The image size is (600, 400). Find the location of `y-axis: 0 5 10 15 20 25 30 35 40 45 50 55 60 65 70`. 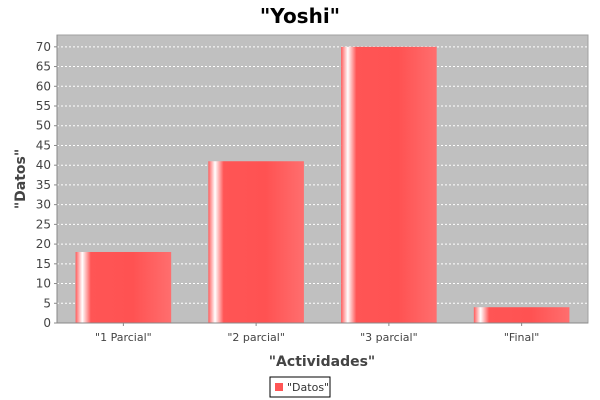

y-axis: 0 5 10 15 20 25 30 35 40 45 50 55 60 65 70 is located at coordinates (47, 182).